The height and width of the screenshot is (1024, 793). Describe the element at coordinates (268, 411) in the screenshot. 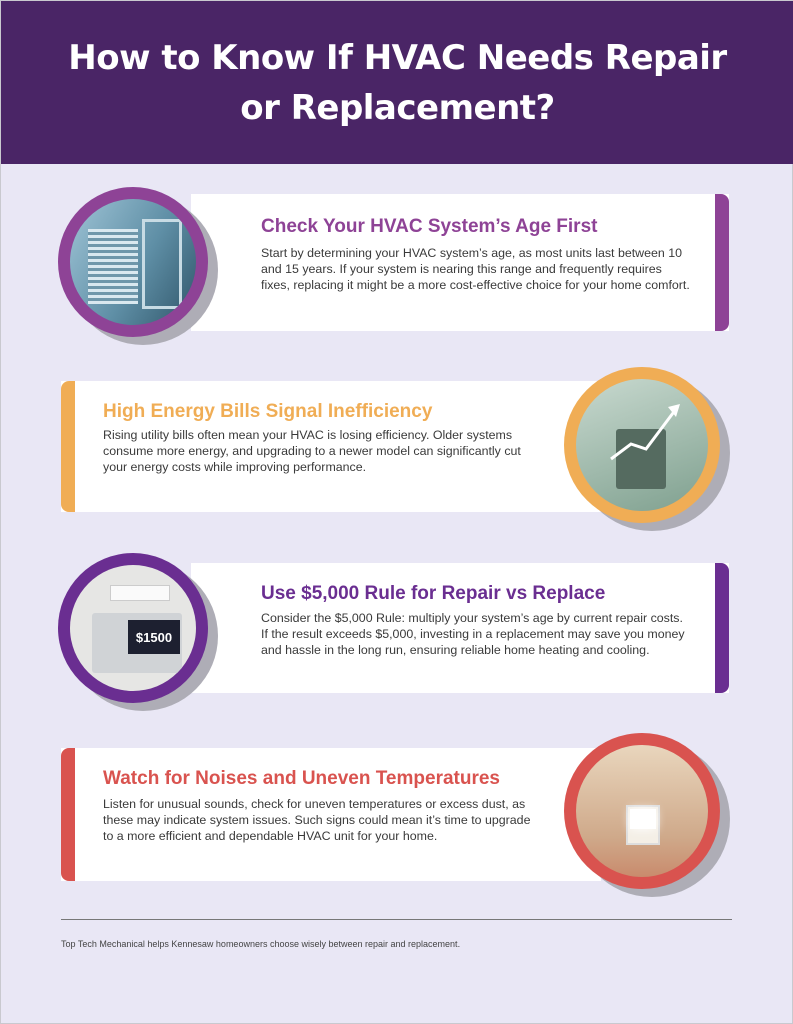

I see `section-title: High Energy Bills Signal Inefficiency` at that location.